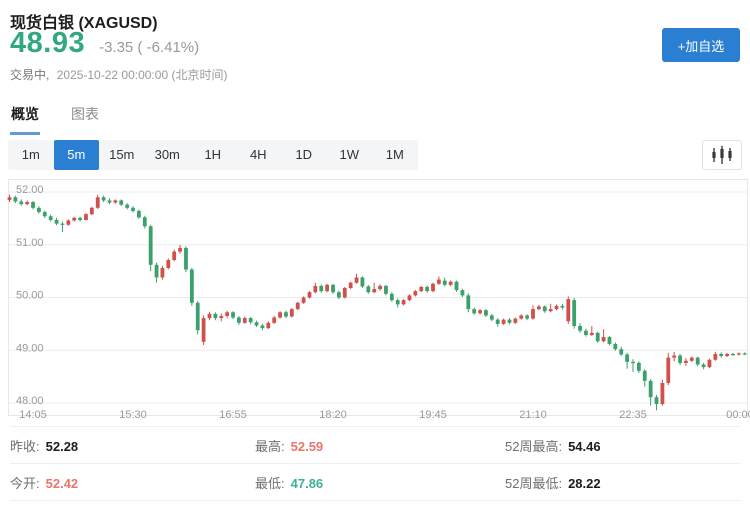  What do you see at coordinates (738, 415) in the screenshot?
I see `x-axis-label: 00:00` at bounding box center [738, 415].